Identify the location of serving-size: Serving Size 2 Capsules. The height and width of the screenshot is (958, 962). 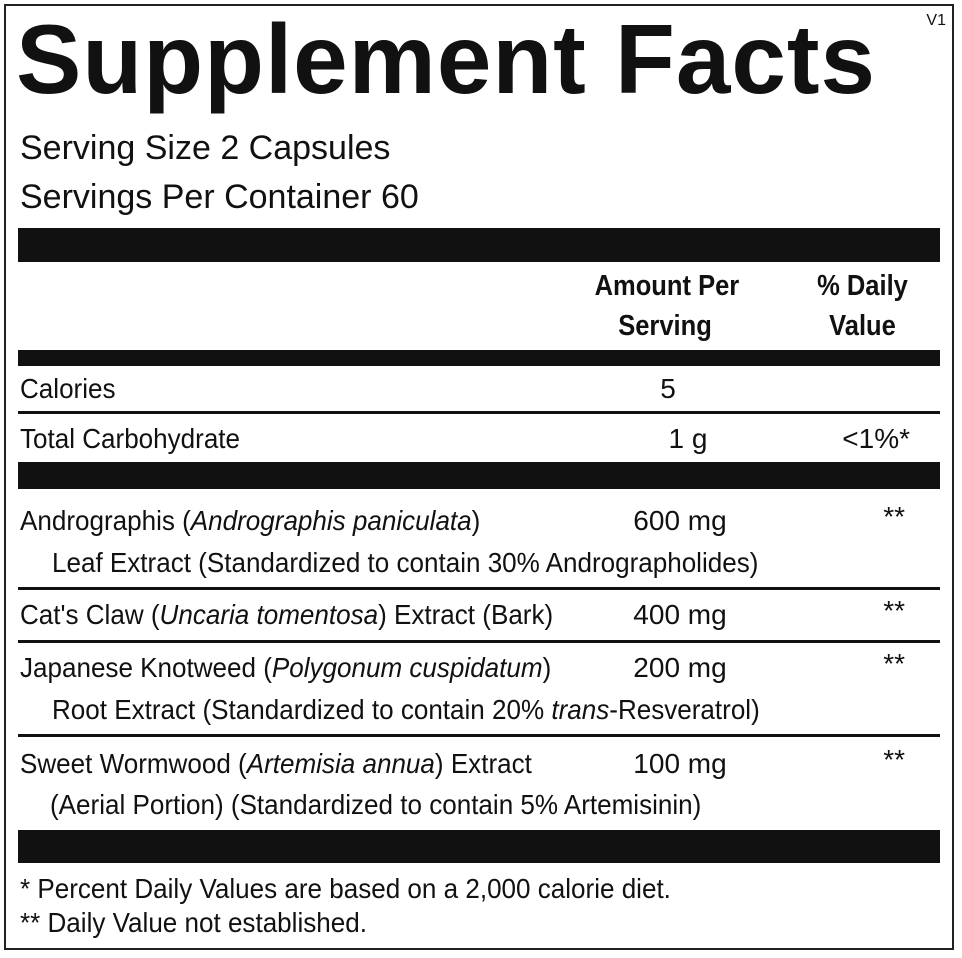
(205, 148).